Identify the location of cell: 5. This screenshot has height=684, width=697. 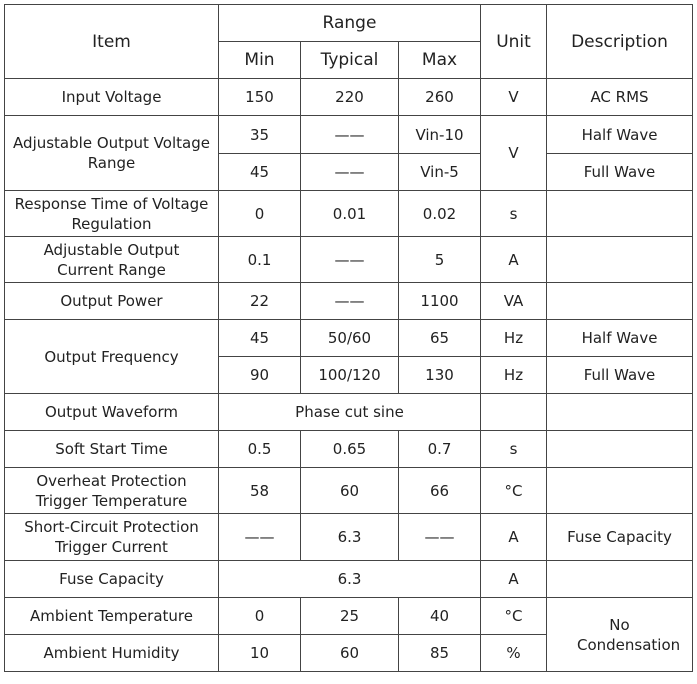
(439, 259).